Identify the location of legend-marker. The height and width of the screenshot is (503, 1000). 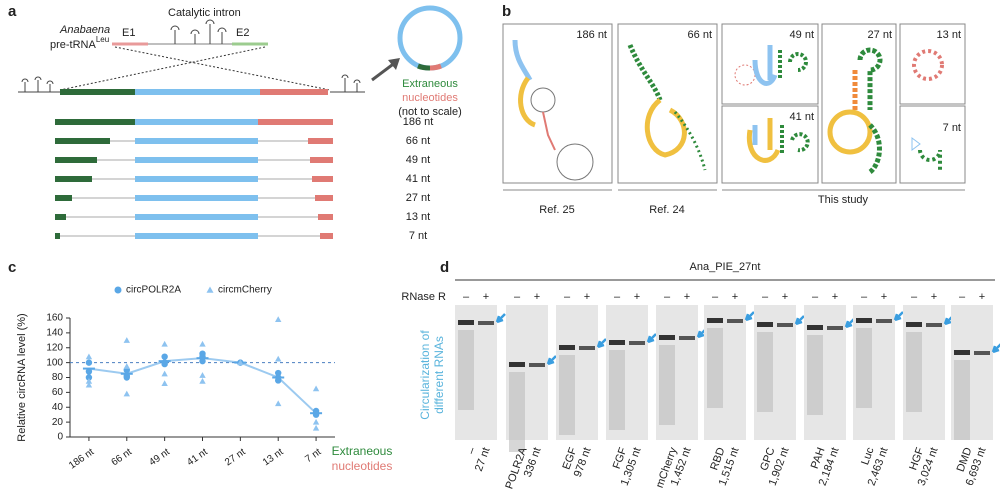
(210, 289).